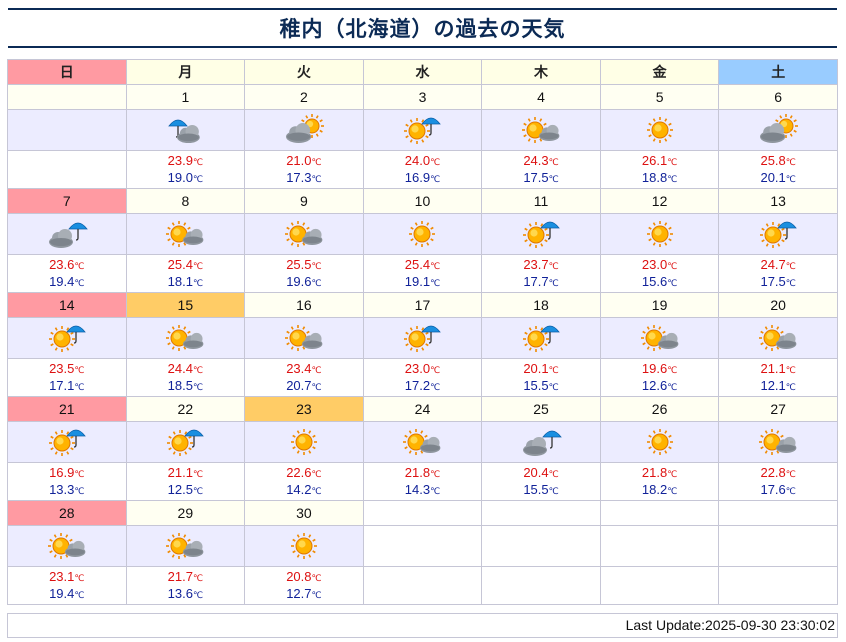  What do you see at coordinates (423, 473) in the screenshot?
I see `high-temperature: 21.8℃` at bounding box center [423, 473].